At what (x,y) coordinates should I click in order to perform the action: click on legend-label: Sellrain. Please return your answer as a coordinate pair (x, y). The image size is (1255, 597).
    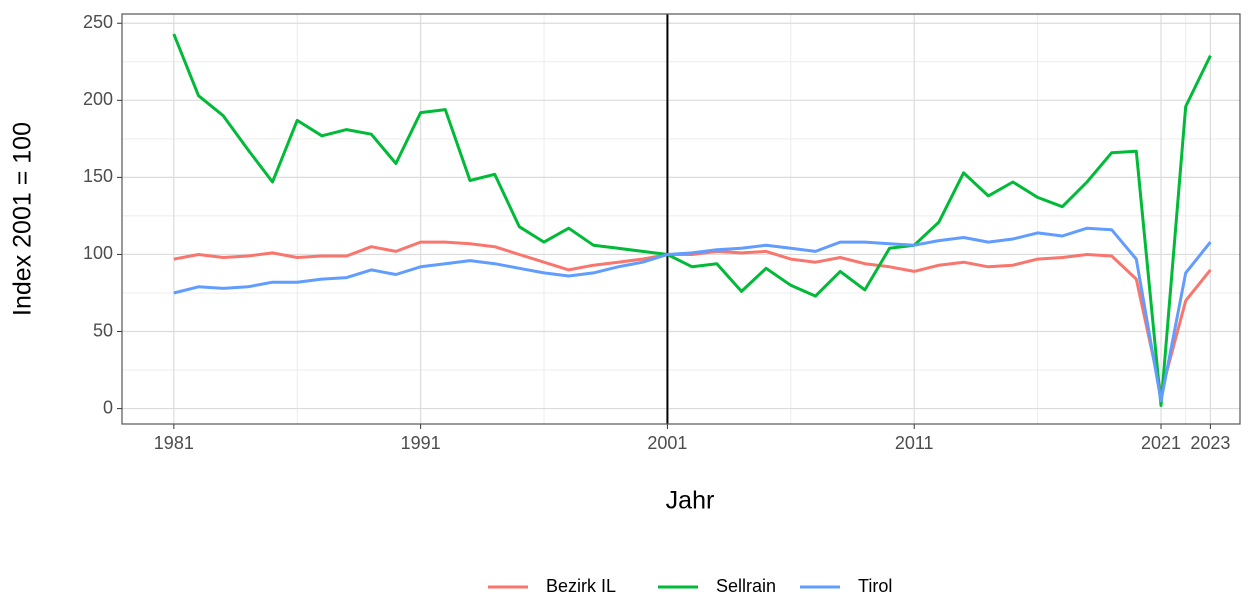
    Looking at the image, I should click on (746, 586).